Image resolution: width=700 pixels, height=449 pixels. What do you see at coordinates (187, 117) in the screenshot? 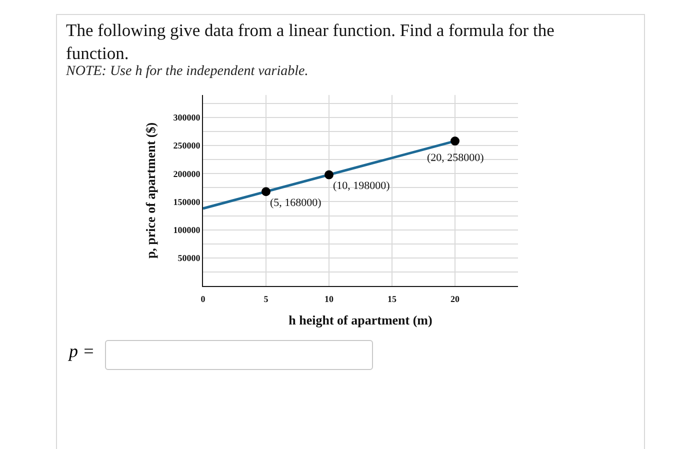
I see `y-tick-label: 300000` at bounding box center [187, 117].